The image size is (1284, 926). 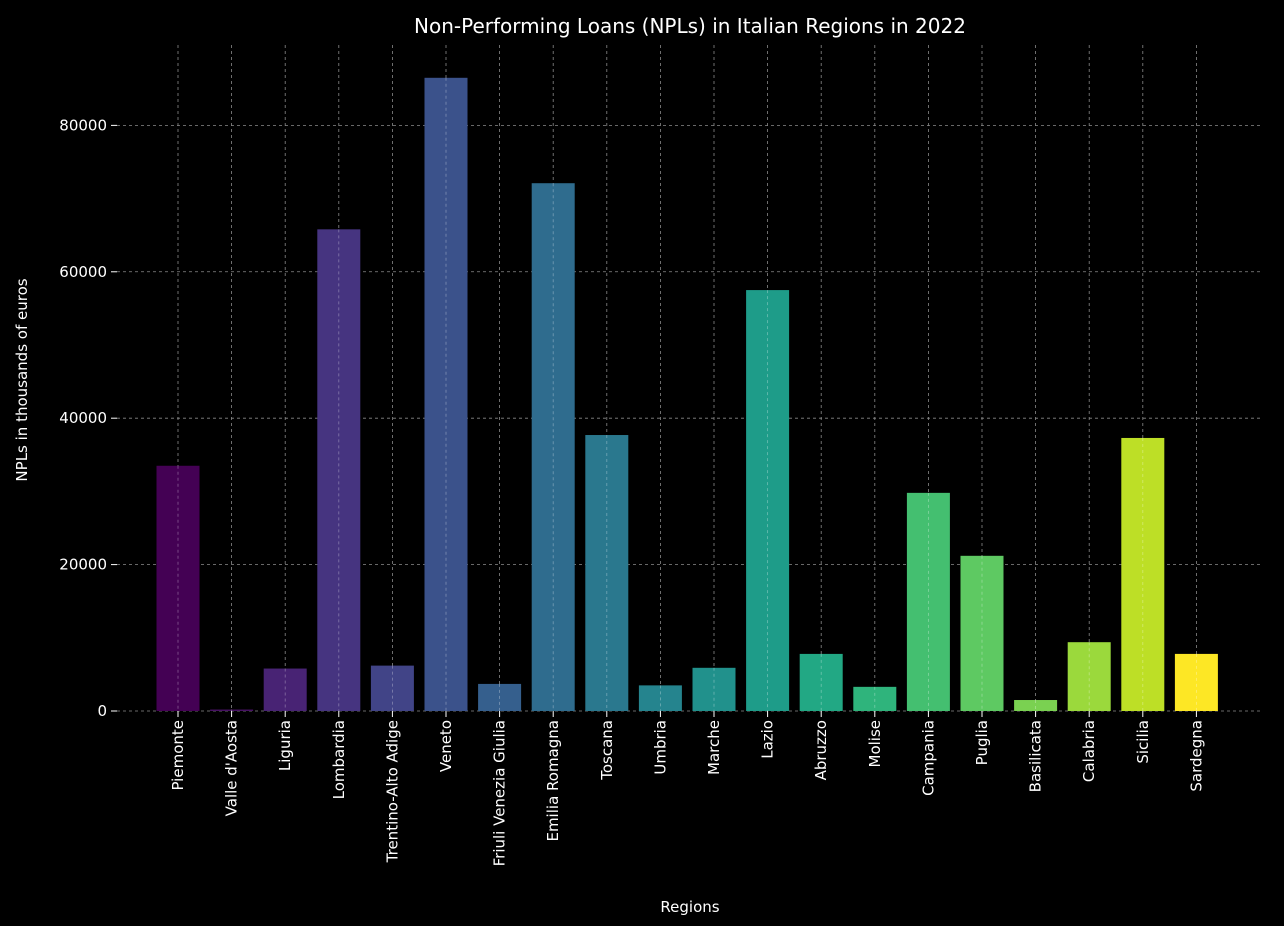 What do you see at coordinates (22, 379) in the screenshot?
I see `y-axis-label: NPLs in thousands of euros` at bounding box center [22, 379].